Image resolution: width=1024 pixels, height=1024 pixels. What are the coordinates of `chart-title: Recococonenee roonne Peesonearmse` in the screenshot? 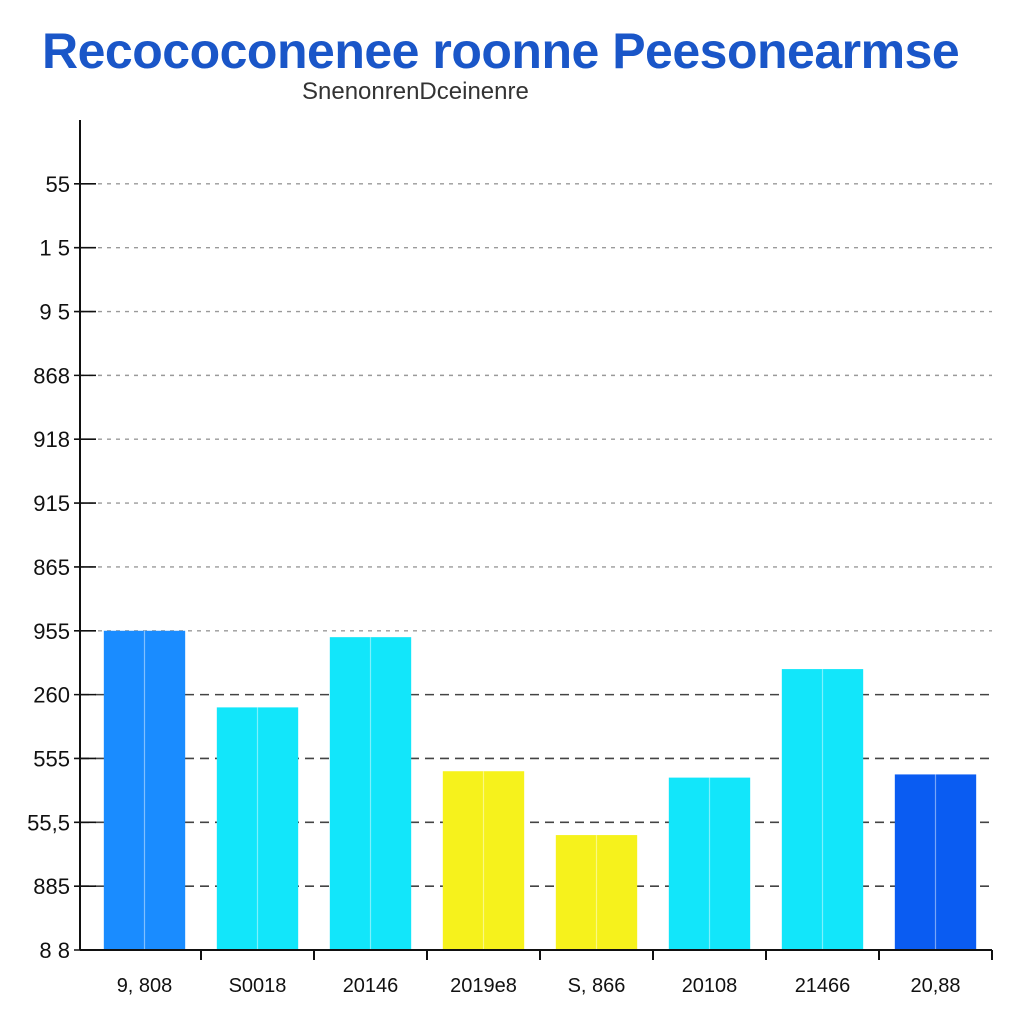 It's located at (501, 51).